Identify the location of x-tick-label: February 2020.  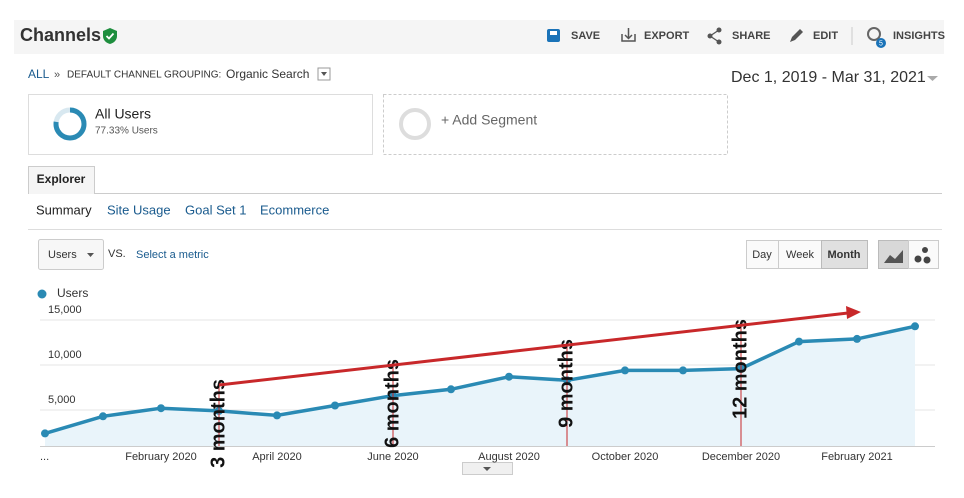
(161, 457).